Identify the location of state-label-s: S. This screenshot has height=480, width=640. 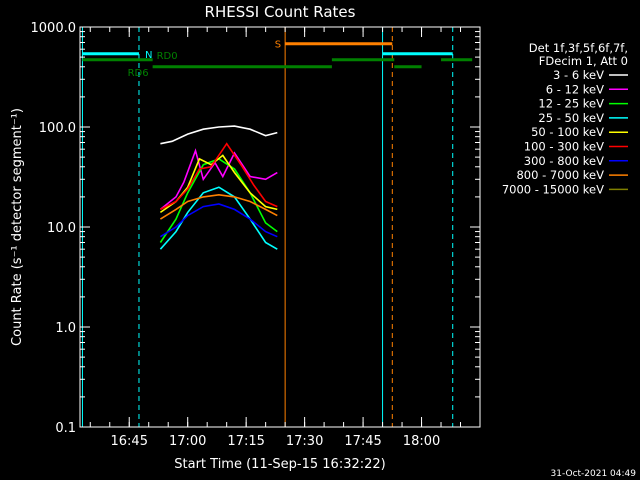
(278, 45).